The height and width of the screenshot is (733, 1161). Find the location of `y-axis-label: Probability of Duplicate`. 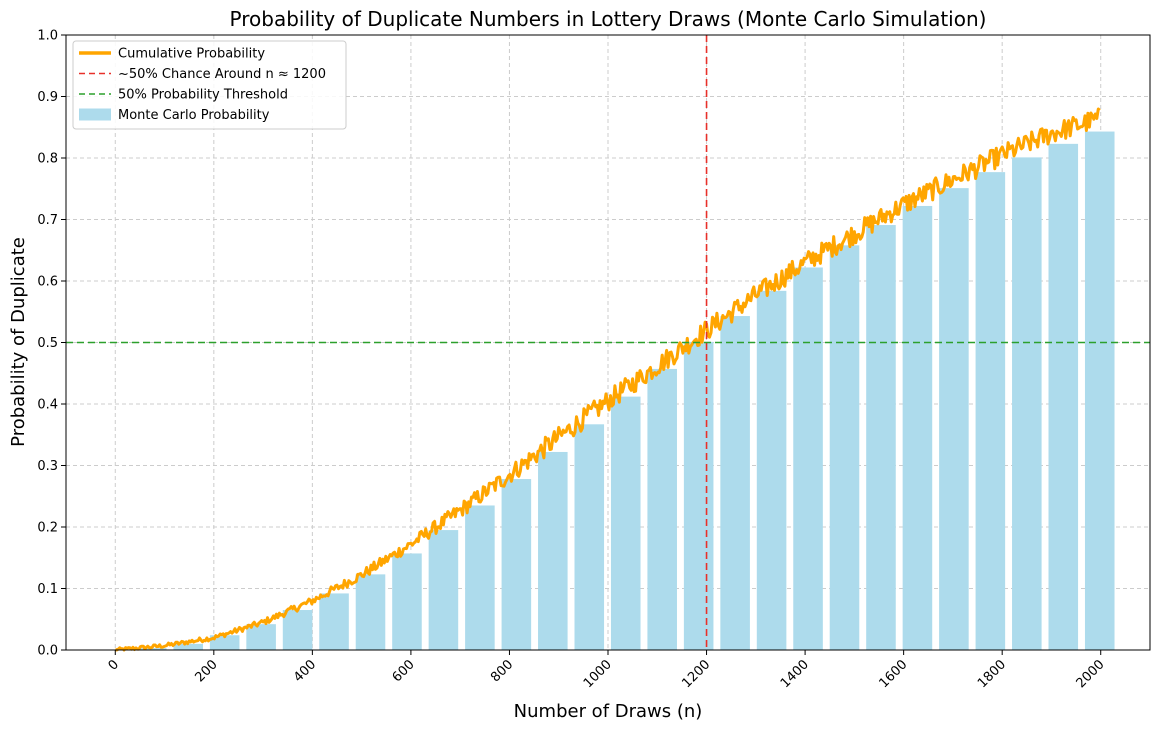

y-axis-label: Probability of Duplicate is located at coordinates (18, 342).